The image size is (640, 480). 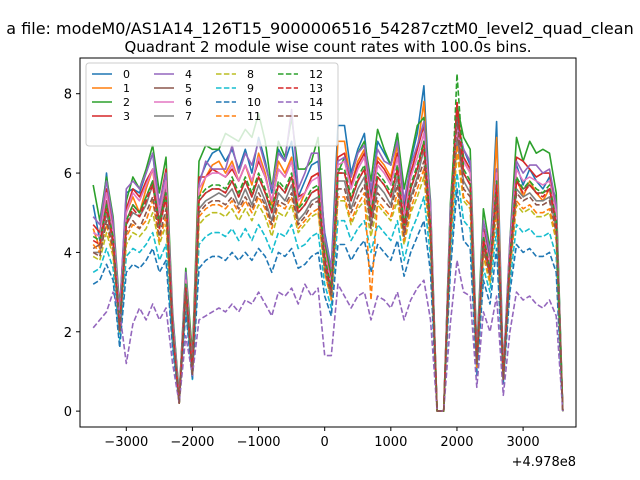 What do you see at coordinates (316, 74) in the screenshot?
I see `legend-label-12: 12` at bounding box center [316, 74].